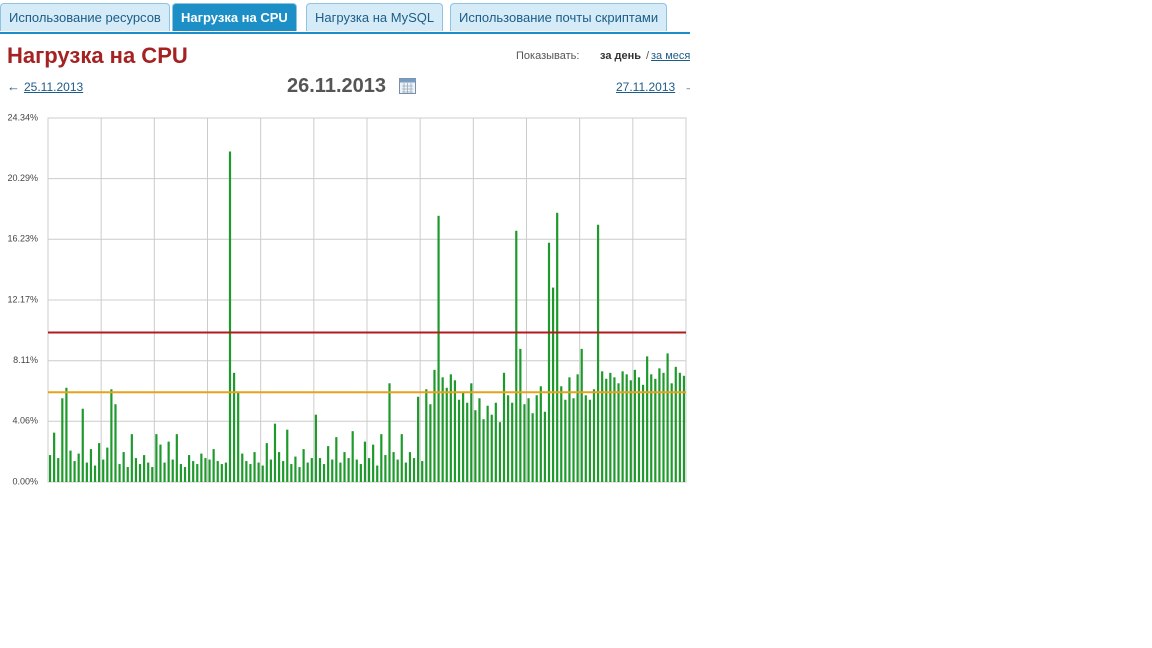 This screenshot has width=1152, height=648. I want to click on y-tick-label: 0.00%, so click(25, 481).